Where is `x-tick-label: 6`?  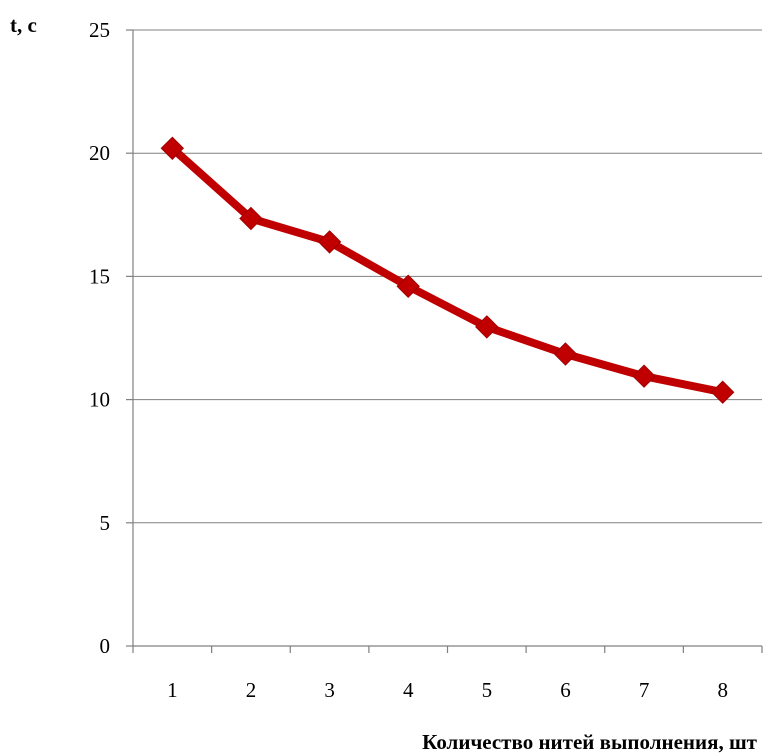
x-tick-label: 6 is located at coordinates (565, 690).